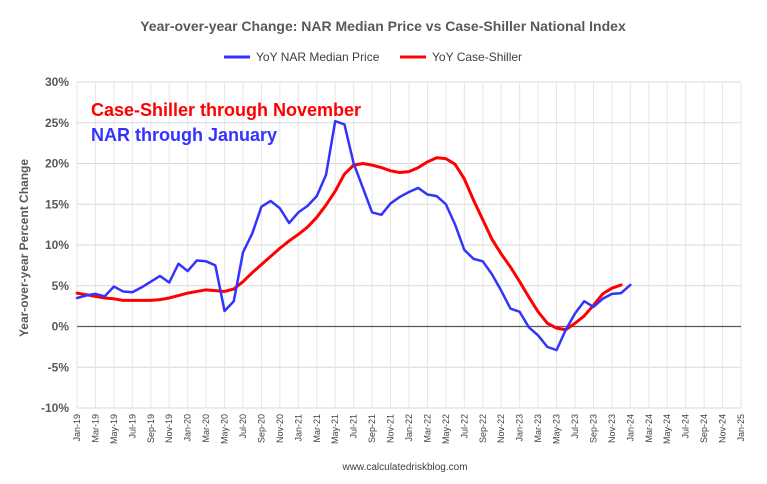 This screenshot has width=767, height=484. Describe the element at coordinates (188, 428) in the screenshot. I see `x-tick-label: Jan-20` at that location.